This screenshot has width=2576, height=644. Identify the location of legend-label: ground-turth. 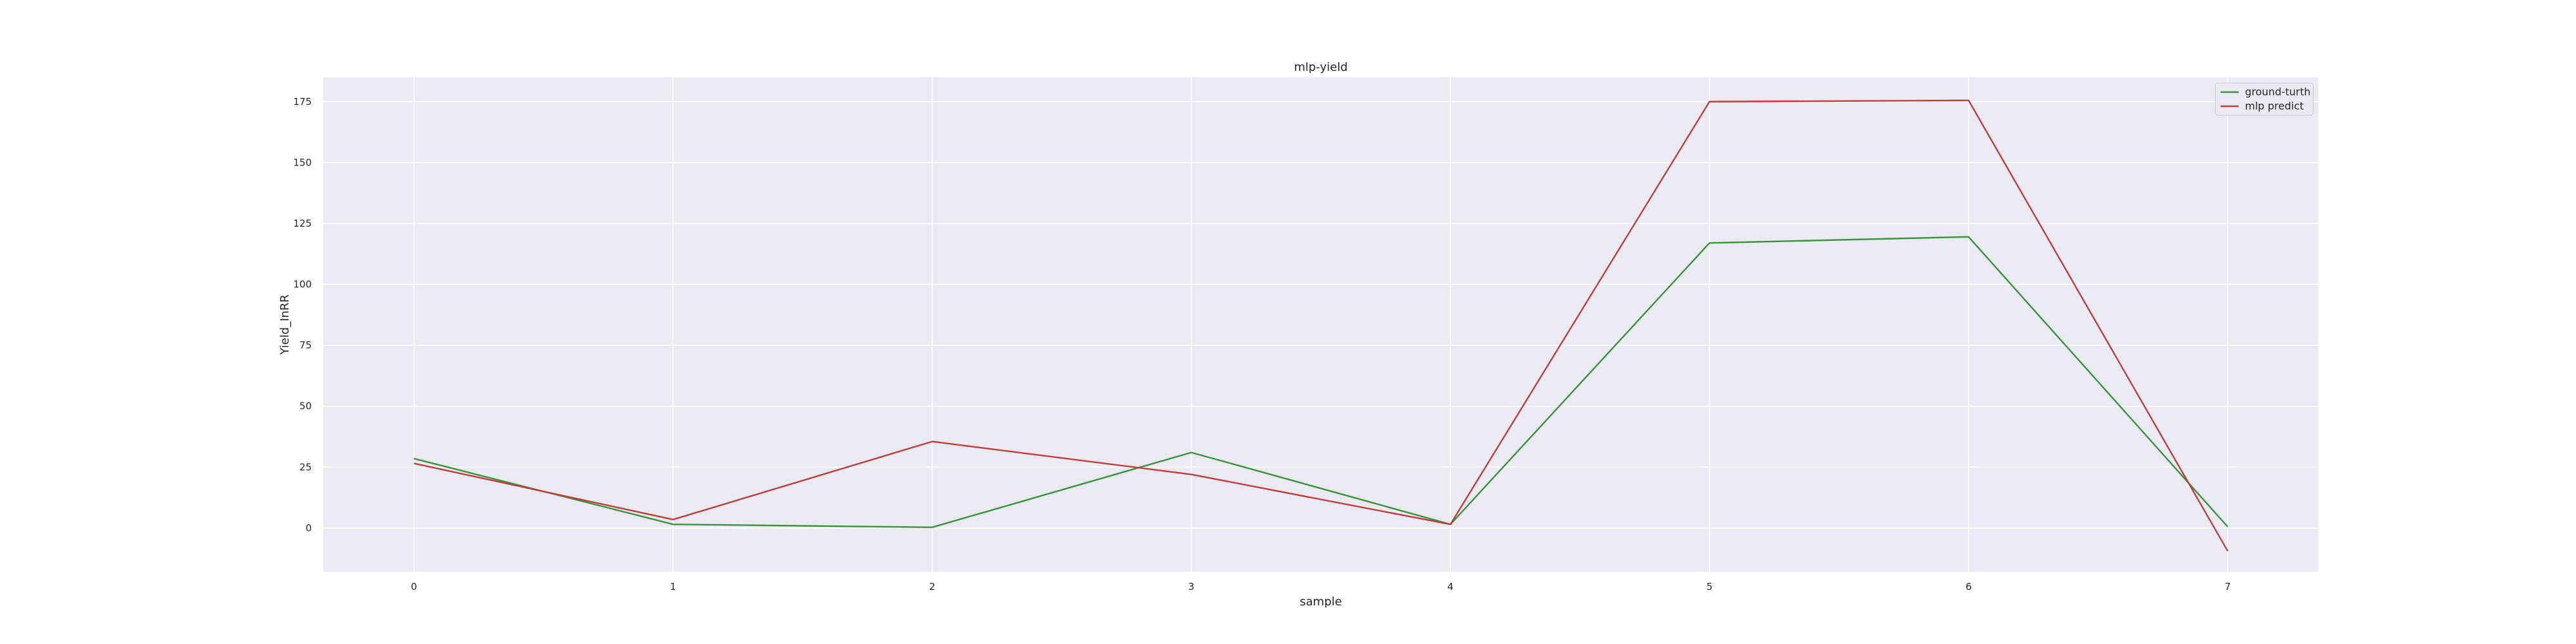
(2278, 92).